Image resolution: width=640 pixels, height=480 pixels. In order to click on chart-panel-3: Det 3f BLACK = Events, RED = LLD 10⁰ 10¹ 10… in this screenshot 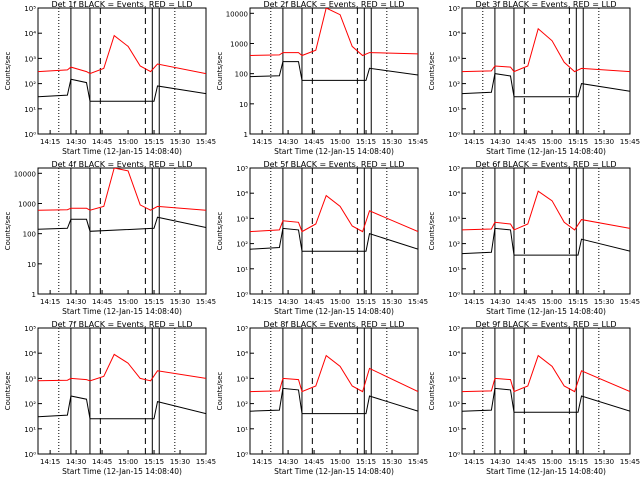, I will do `click(534, 78)`.